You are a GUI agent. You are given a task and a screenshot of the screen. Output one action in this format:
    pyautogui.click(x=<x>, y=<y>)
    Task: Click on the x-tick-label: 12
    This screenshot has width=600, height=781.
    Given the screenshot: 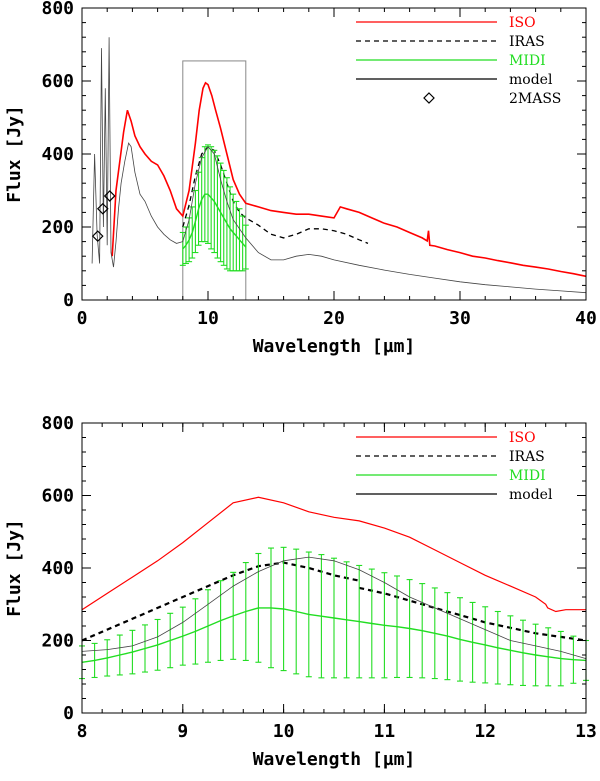 What is the action you would take?
    pyautogui.click(x=485, y=731)
    